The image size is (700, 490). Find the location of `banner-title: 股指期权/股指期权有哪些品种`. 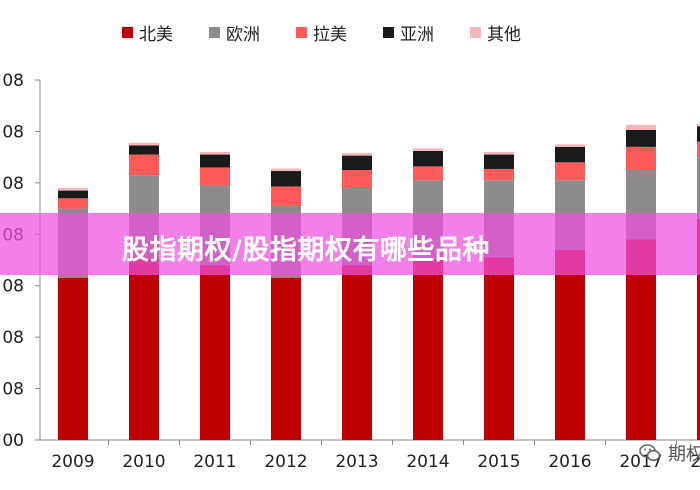

banner-title: 股指期权/股指期权有哪些品种 is located at coordinates (306, 250).